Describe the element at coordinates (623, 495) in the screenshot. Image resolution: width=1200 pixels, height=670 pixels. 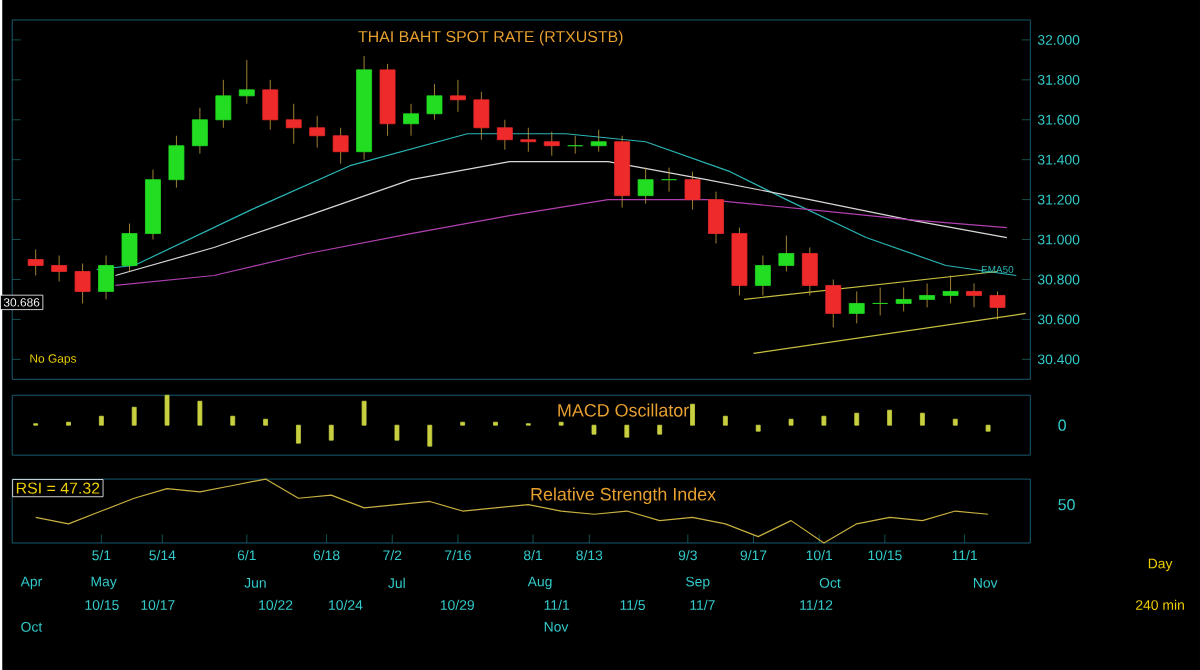
I see `chart-title: Relative Strength Index` at that location.